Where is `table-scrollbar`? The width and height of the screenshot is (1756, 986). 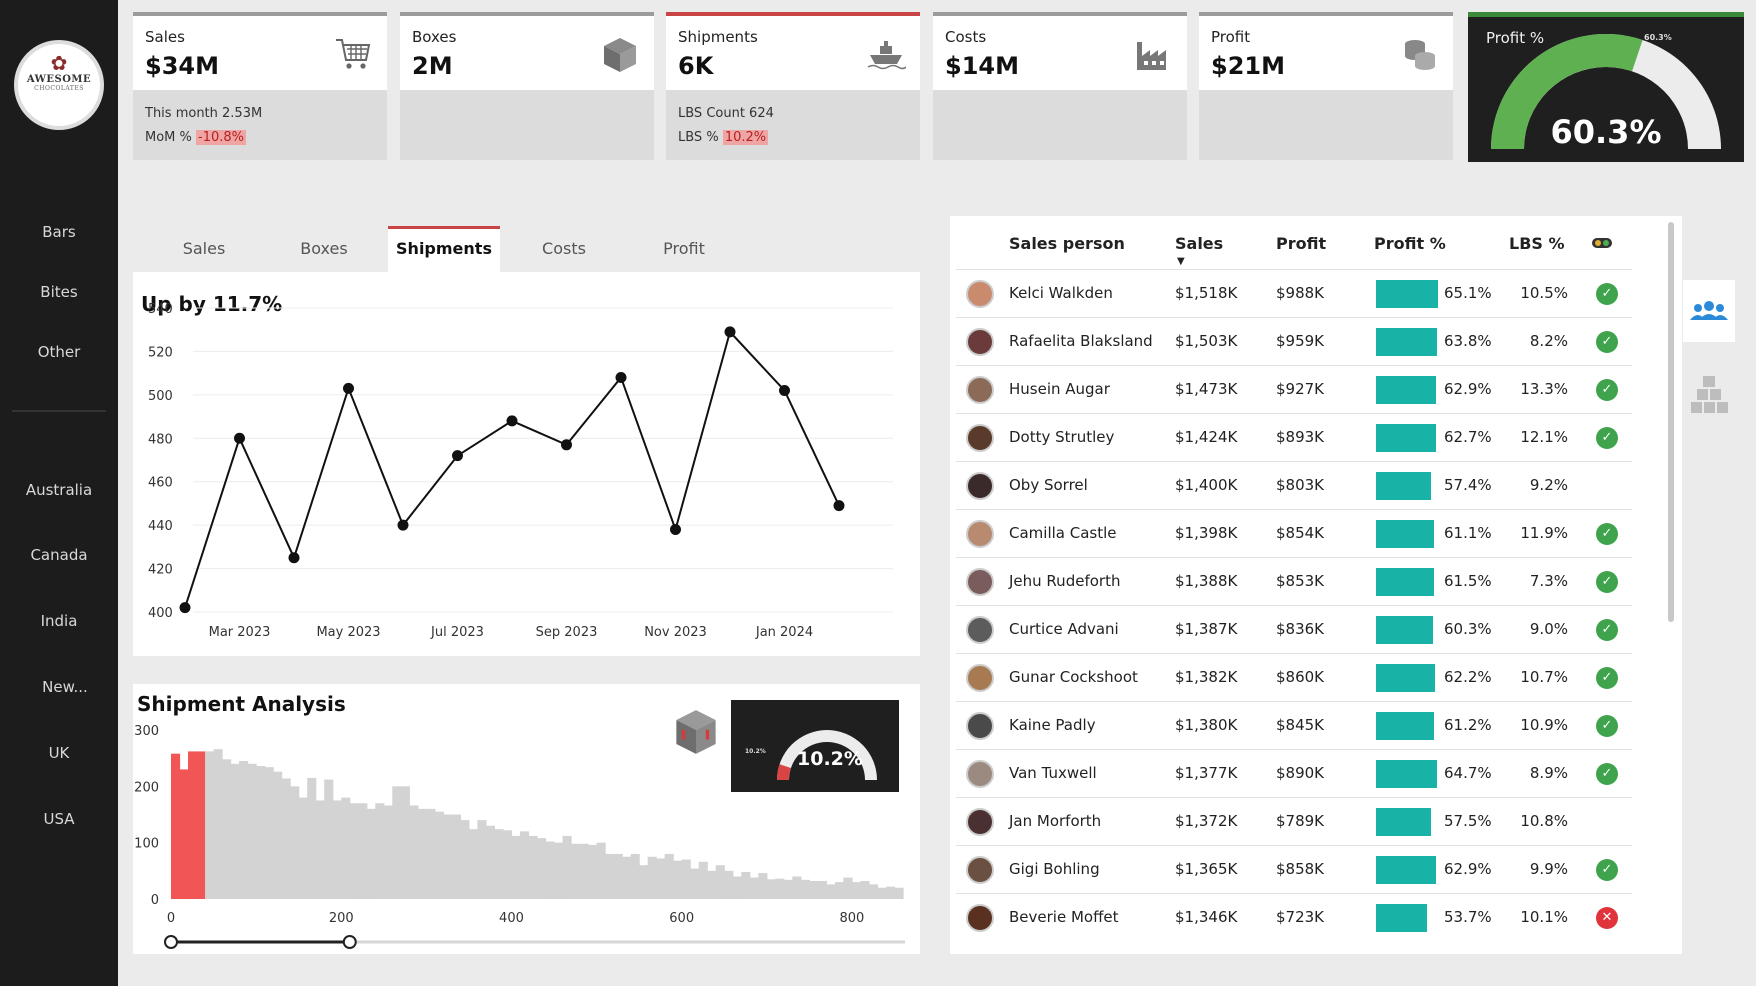
table-scrollbar is located at coordinates (1671, 422).